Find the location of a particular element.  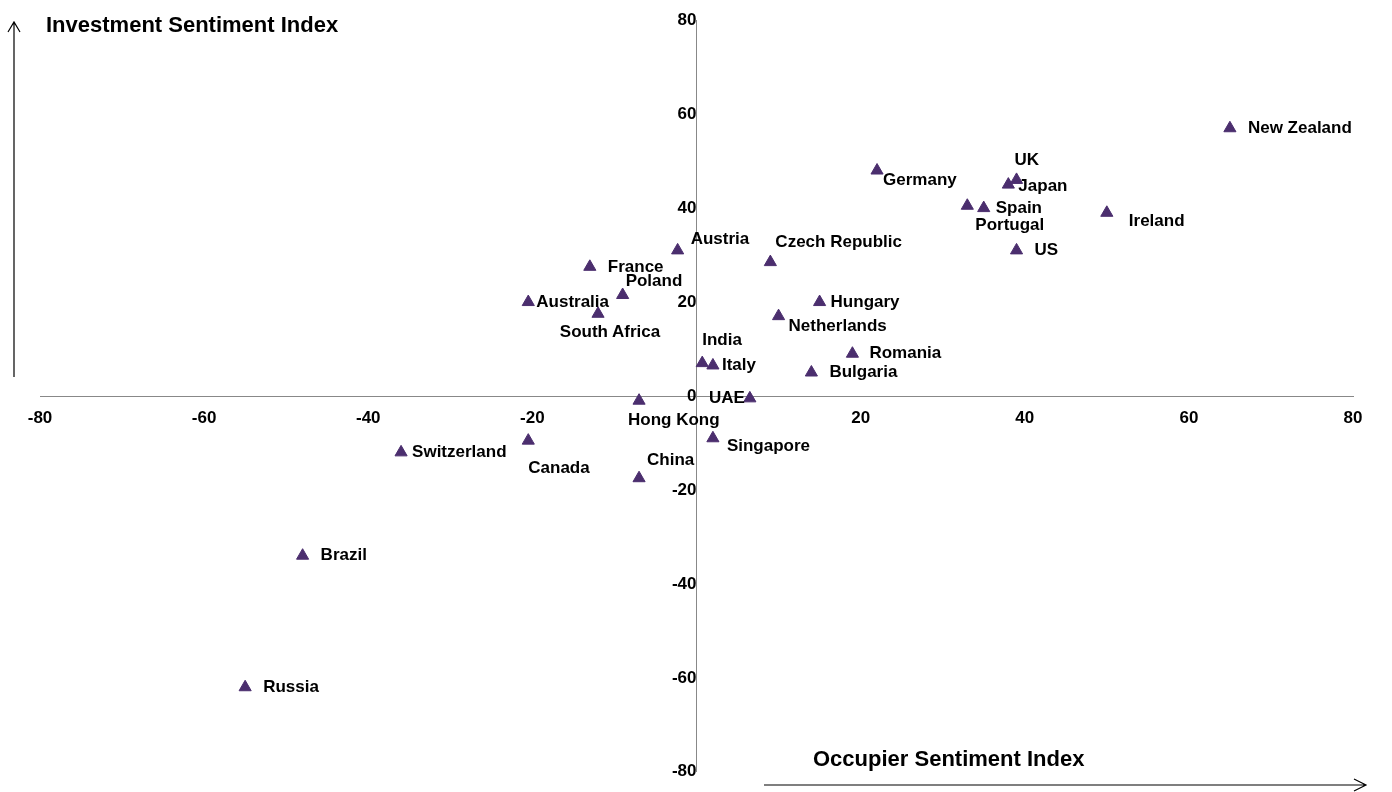

series-label: Brazil is located at coordinates (343, 555).